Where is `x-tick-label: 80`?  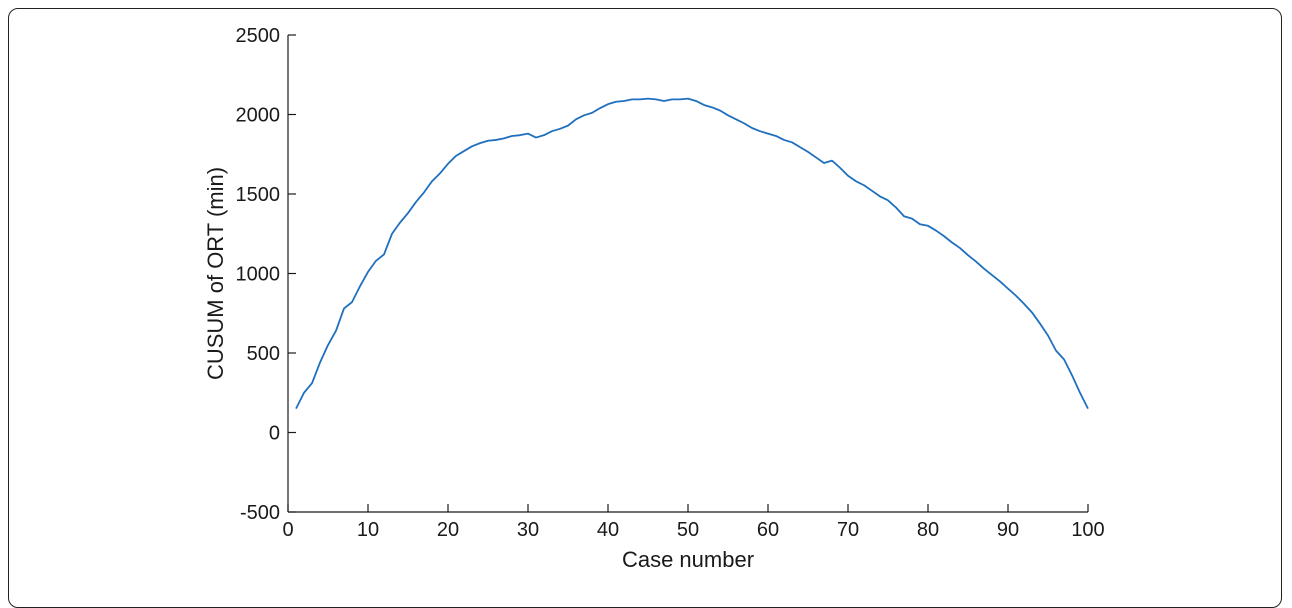
x-tick-label: 80 is located at coordinates (928, 530).